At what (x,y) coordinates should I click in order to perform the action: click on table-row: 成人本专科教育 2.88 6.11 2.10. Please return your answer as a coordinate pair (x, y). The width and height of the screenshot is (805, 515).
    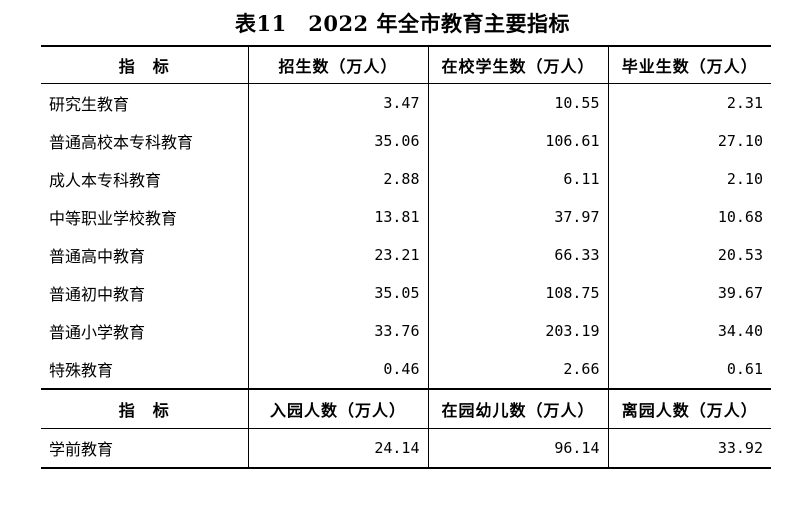
    Looking at the image, I should click on (406, 179).